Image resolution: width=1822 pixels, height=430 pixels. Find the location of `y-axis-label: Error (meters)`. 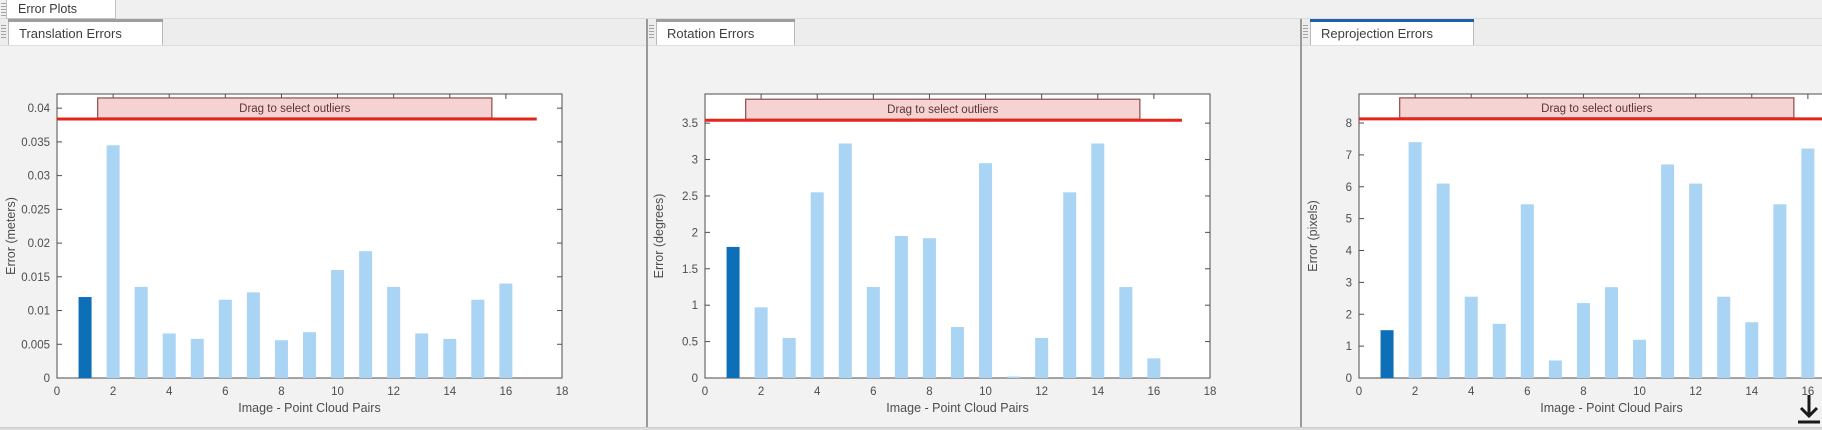

y-axis-label: Error (meters) is located at coordinates (11, 236).